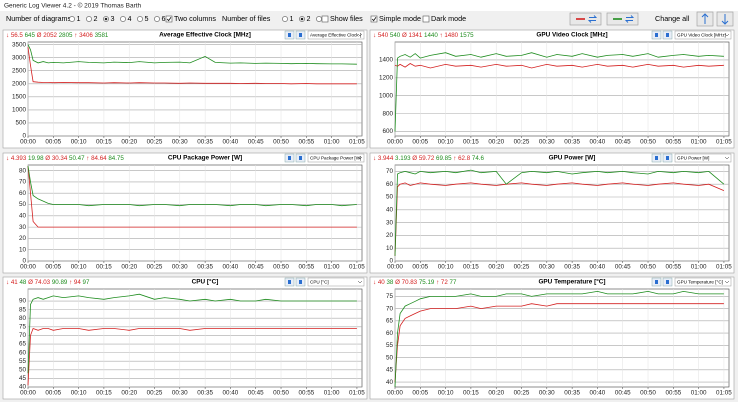  I want to click on stat-value: 69.85, so click(444, 158).